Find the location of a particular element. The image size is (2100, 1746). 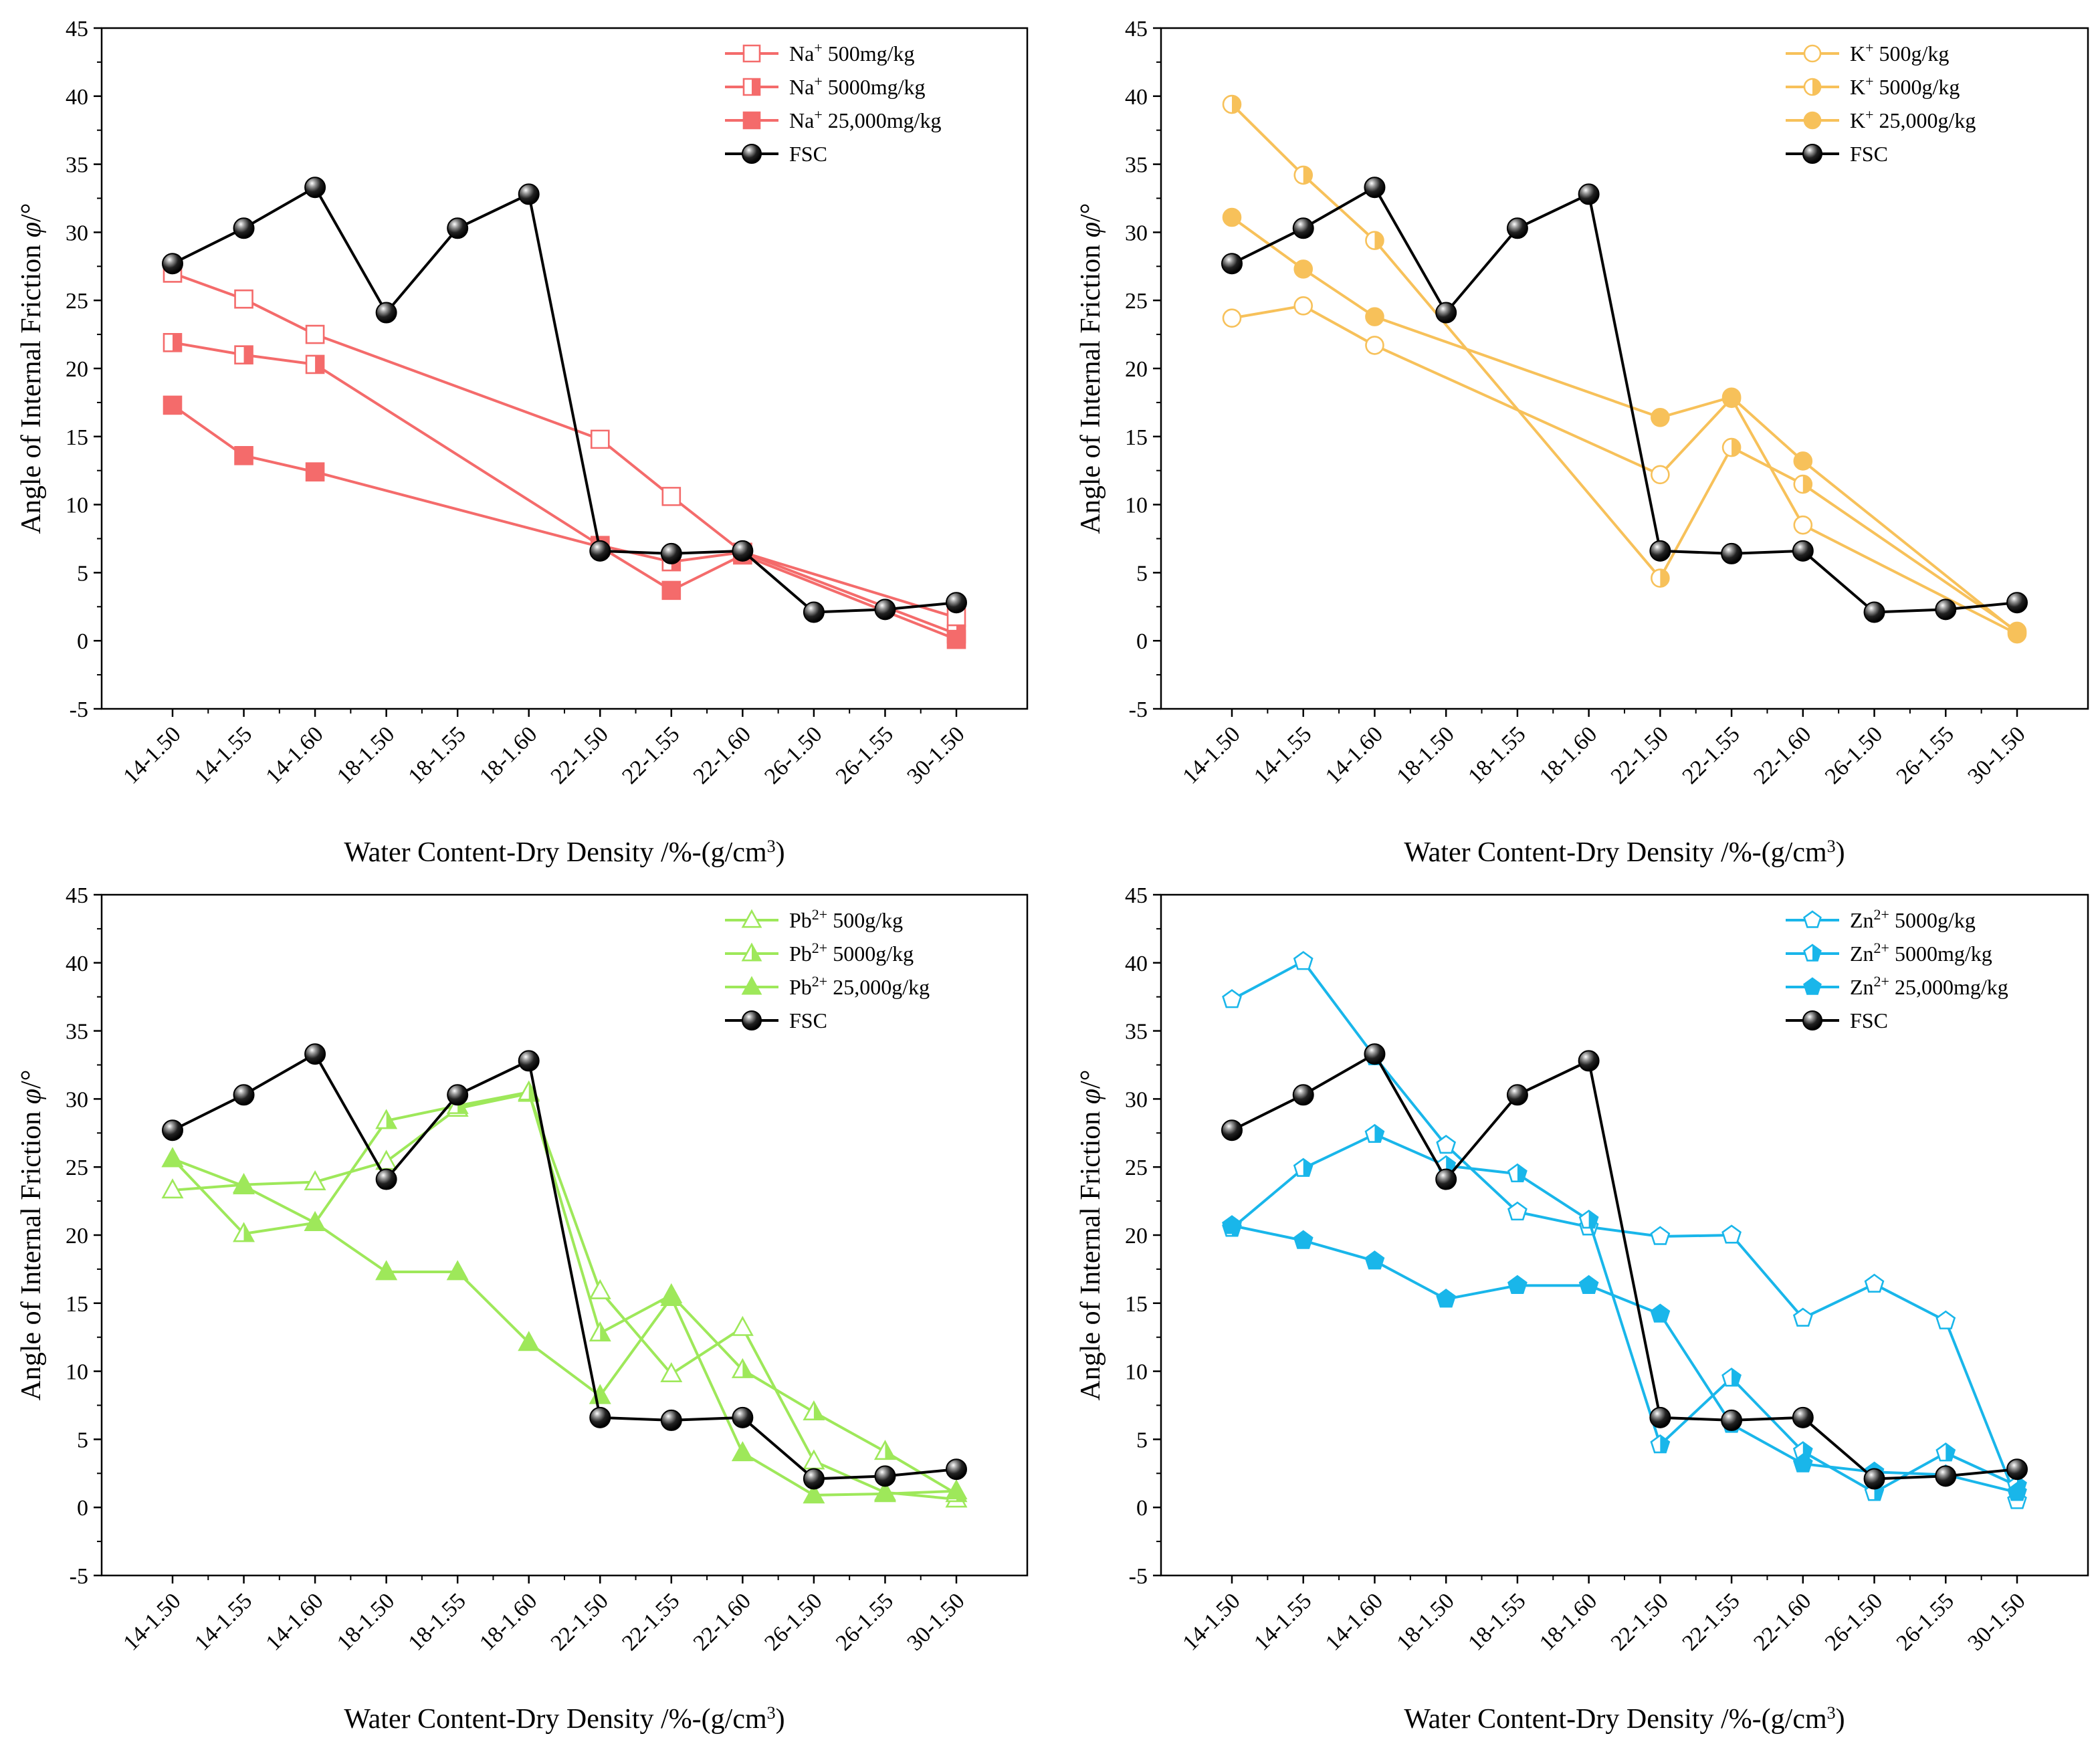

y-tick-label: 35 is located at coordinates (77, 1032).